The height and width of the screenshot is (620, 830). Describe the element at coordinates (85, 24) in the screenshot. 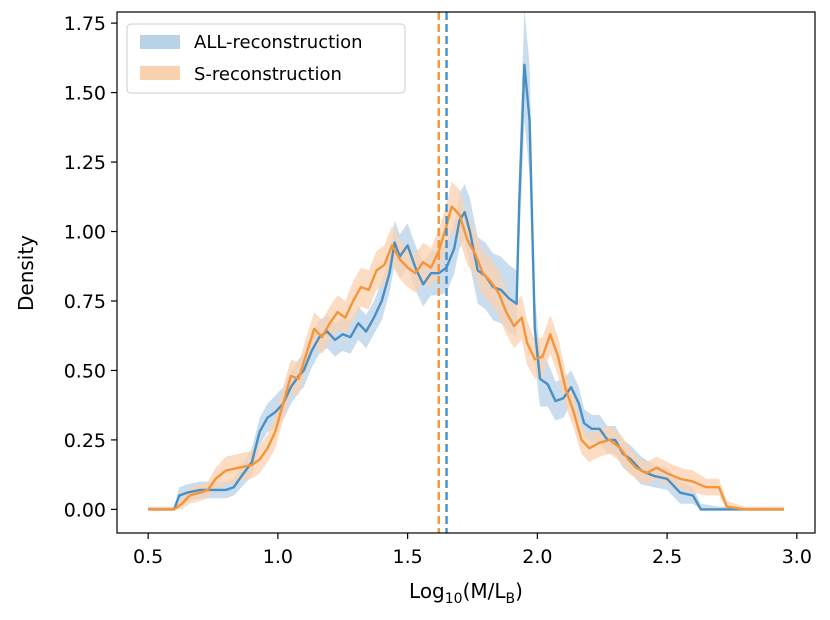

I see `y-tick-label: 1.75` at that location.